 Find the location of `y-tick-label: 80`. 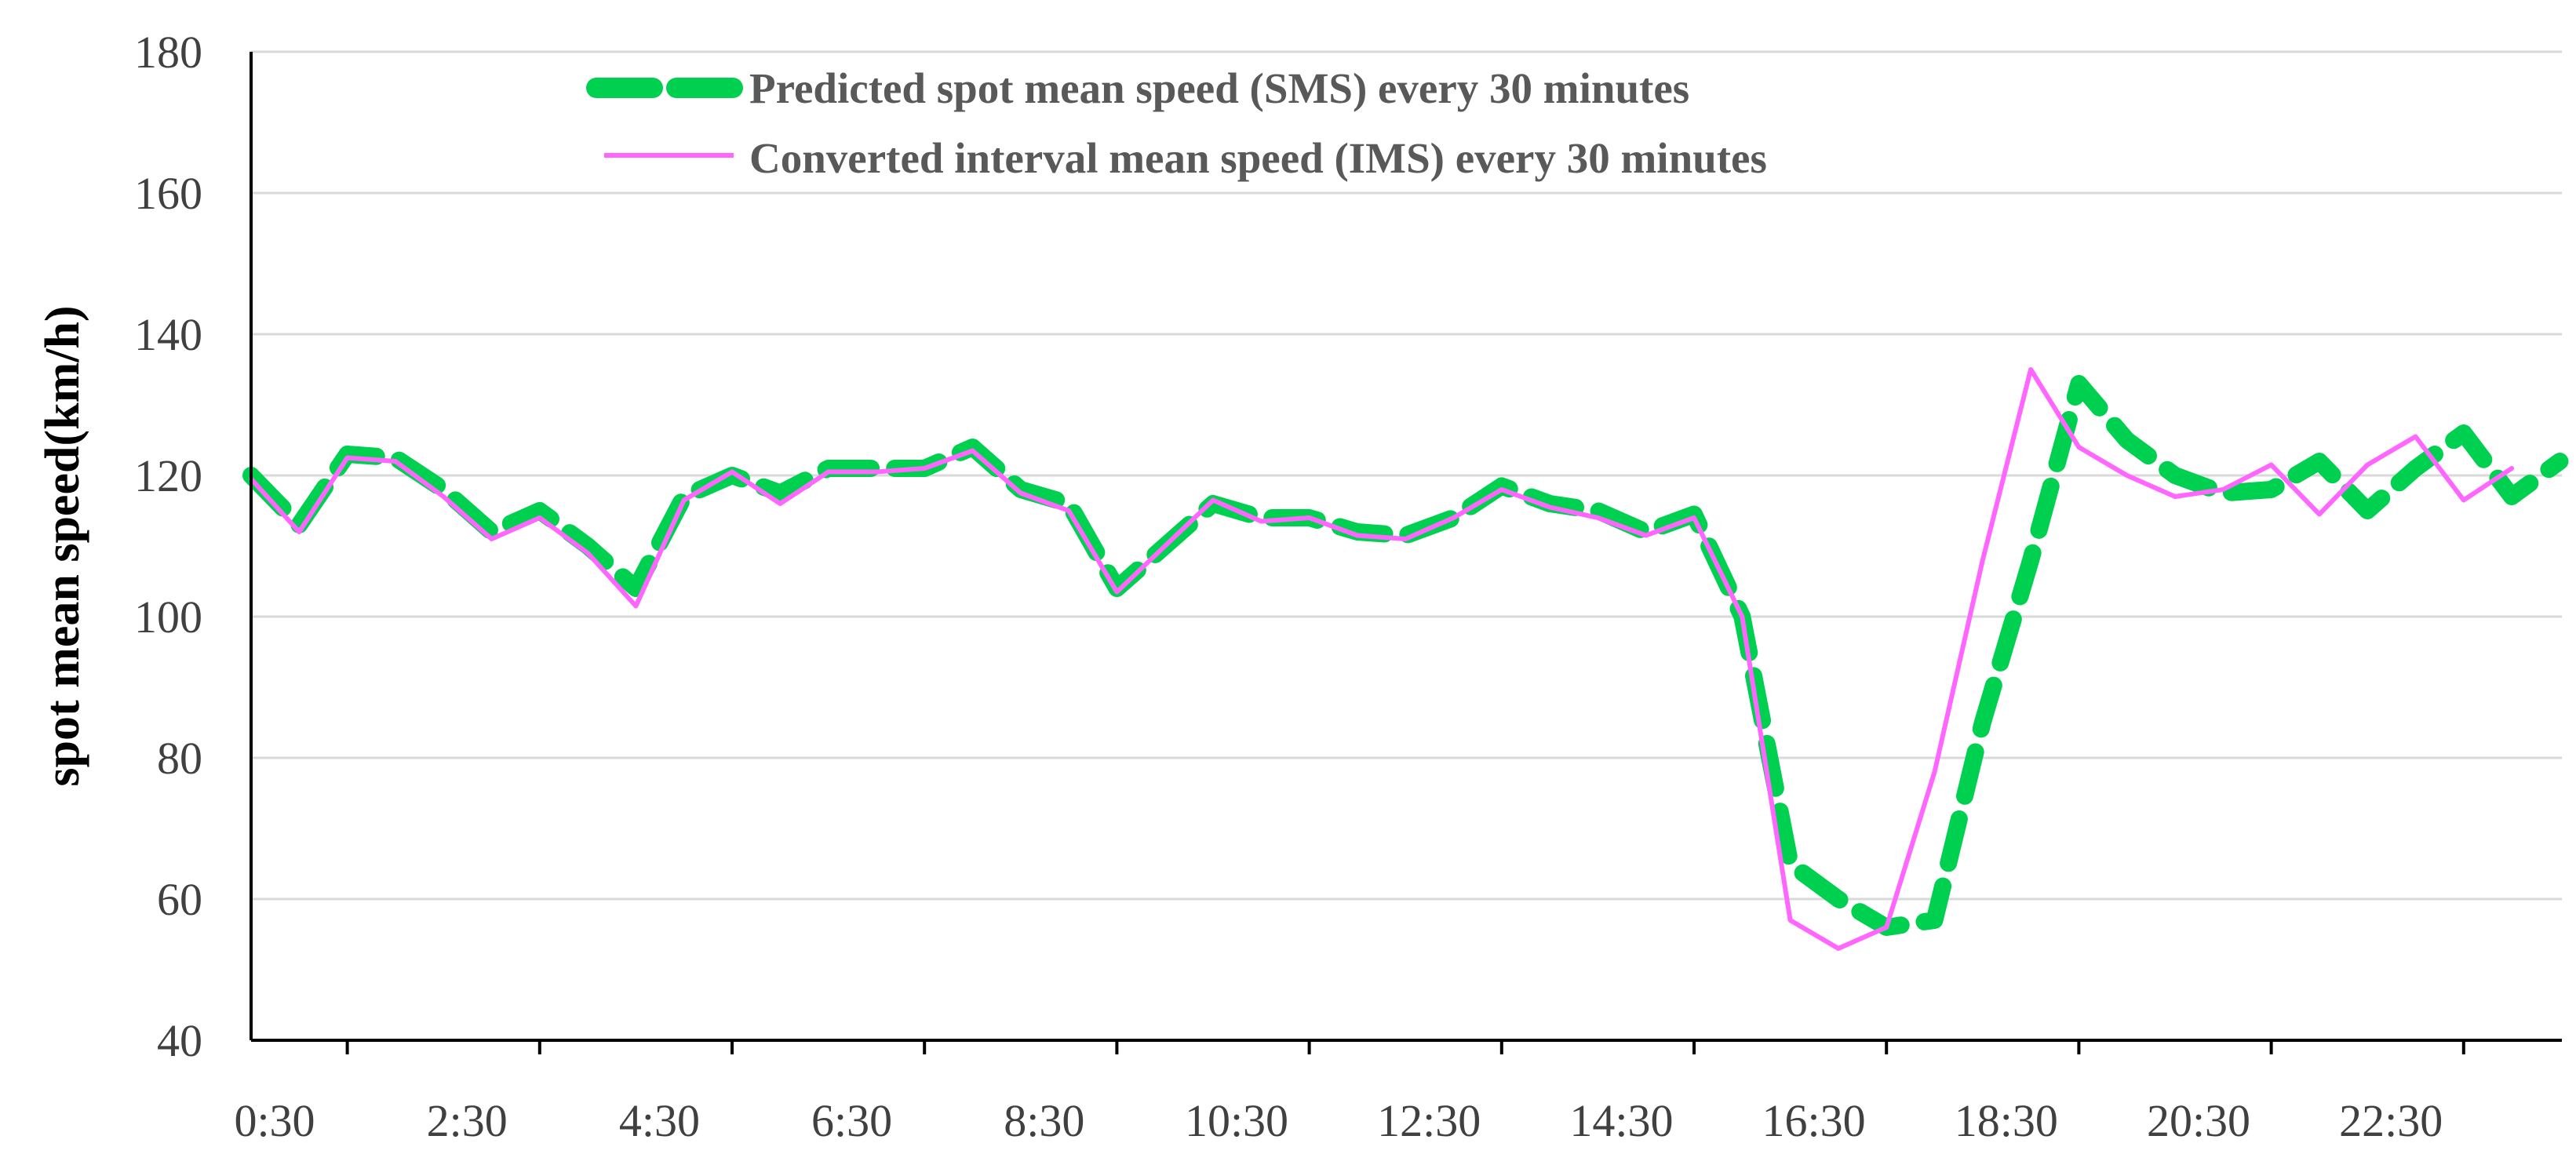

y-tick-label: 80 is located at coordinates (179, 758).